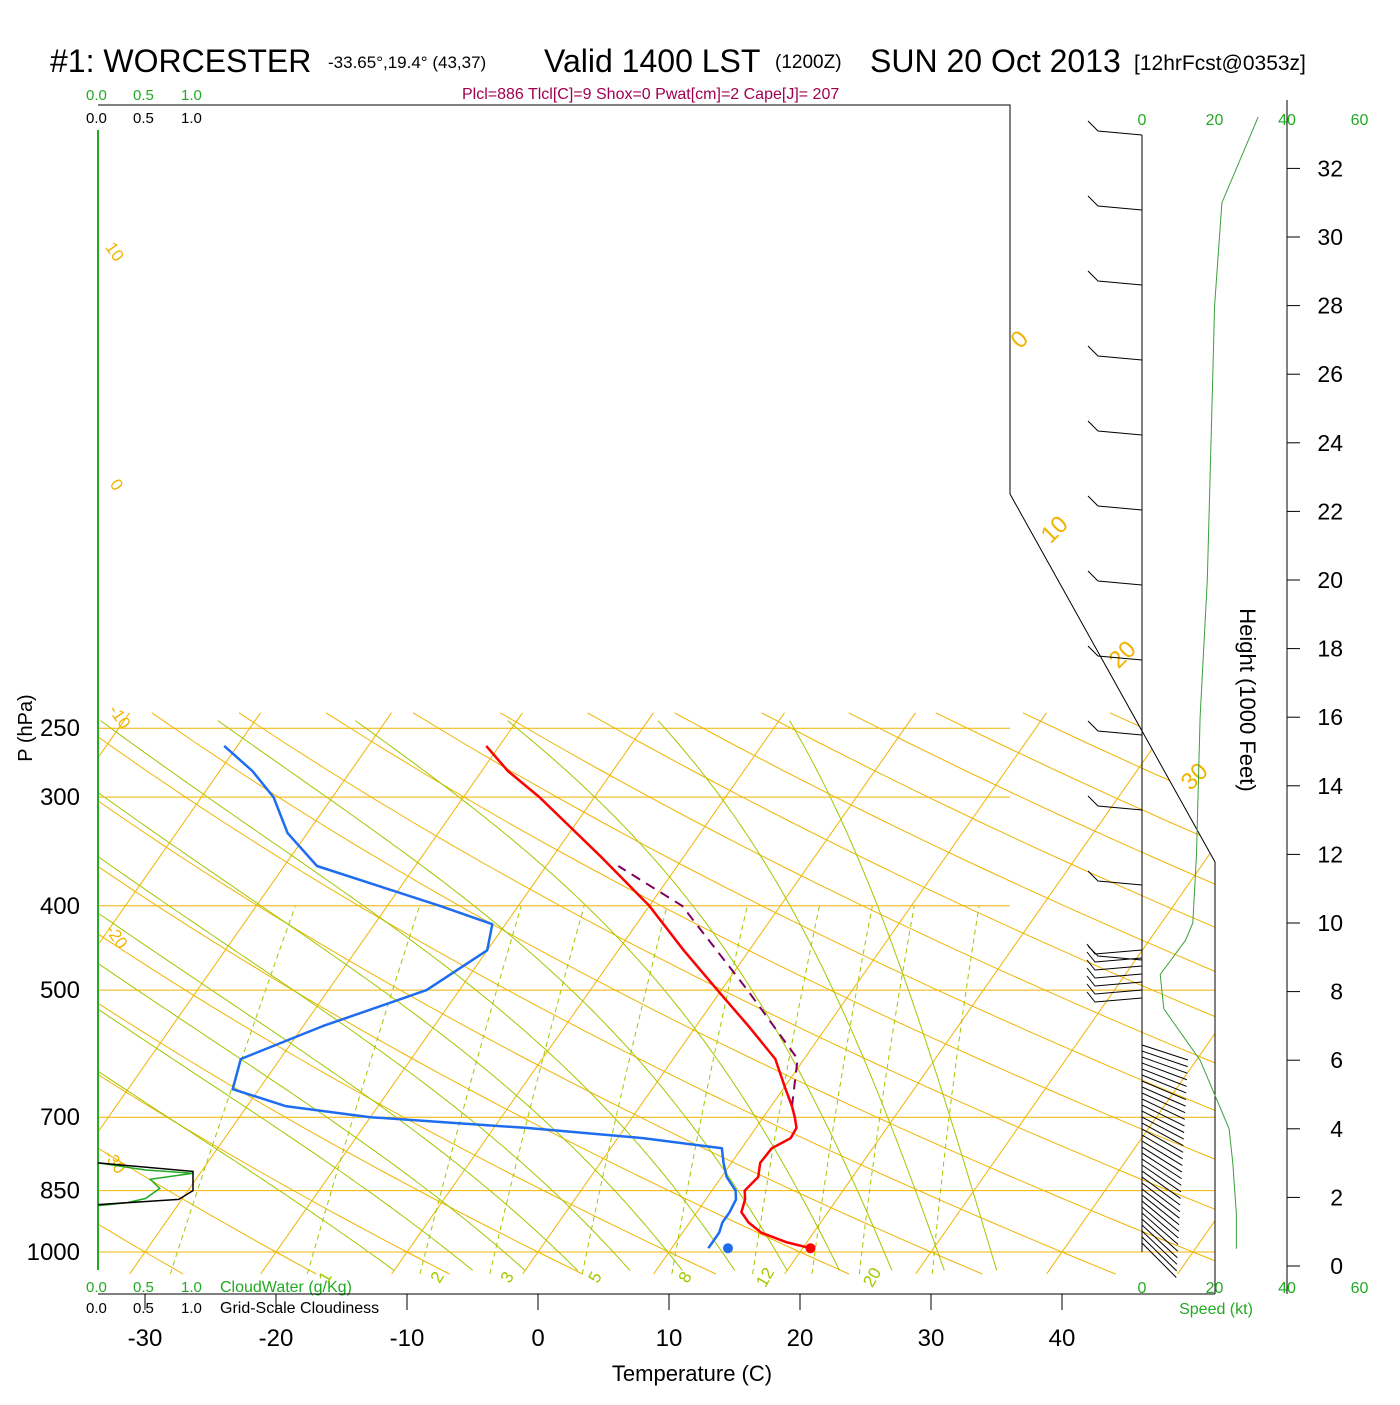  Describe the element at coordinates (60, 1191) in the screenshot. I see `pressure-tick-label: 850` at that location.